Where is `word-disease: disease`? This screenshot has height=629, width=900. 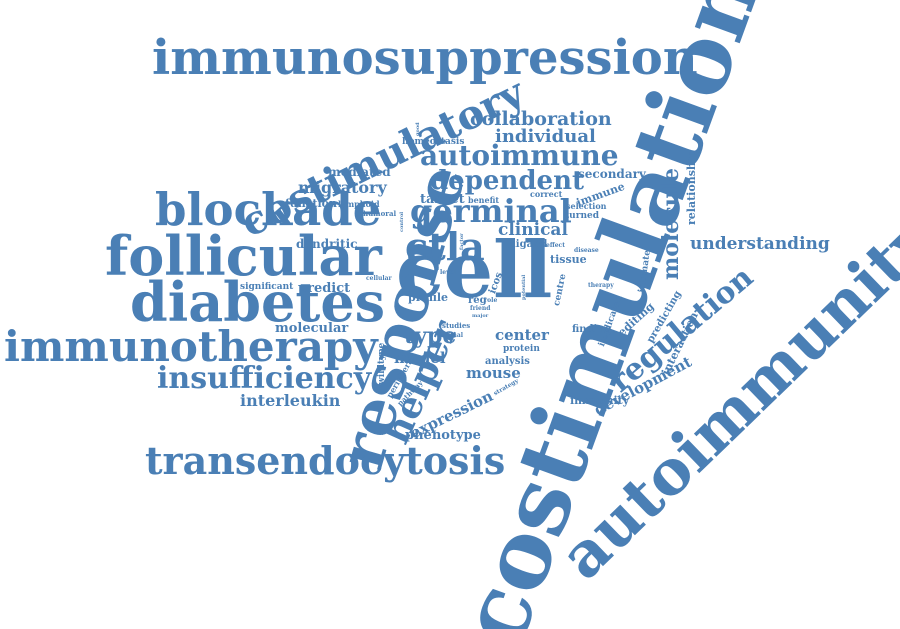 word-disease: disease is located at coordinates (586, 250).